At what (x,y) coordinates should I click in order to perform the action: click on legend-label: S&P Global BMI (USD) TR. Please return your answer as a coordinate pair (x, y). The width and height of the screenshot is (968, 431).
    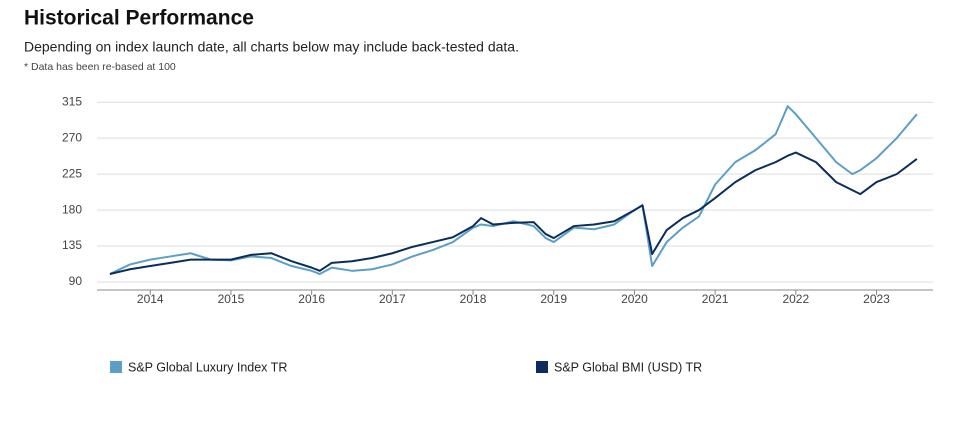
    Looking at the image, I should click on (628, 367).